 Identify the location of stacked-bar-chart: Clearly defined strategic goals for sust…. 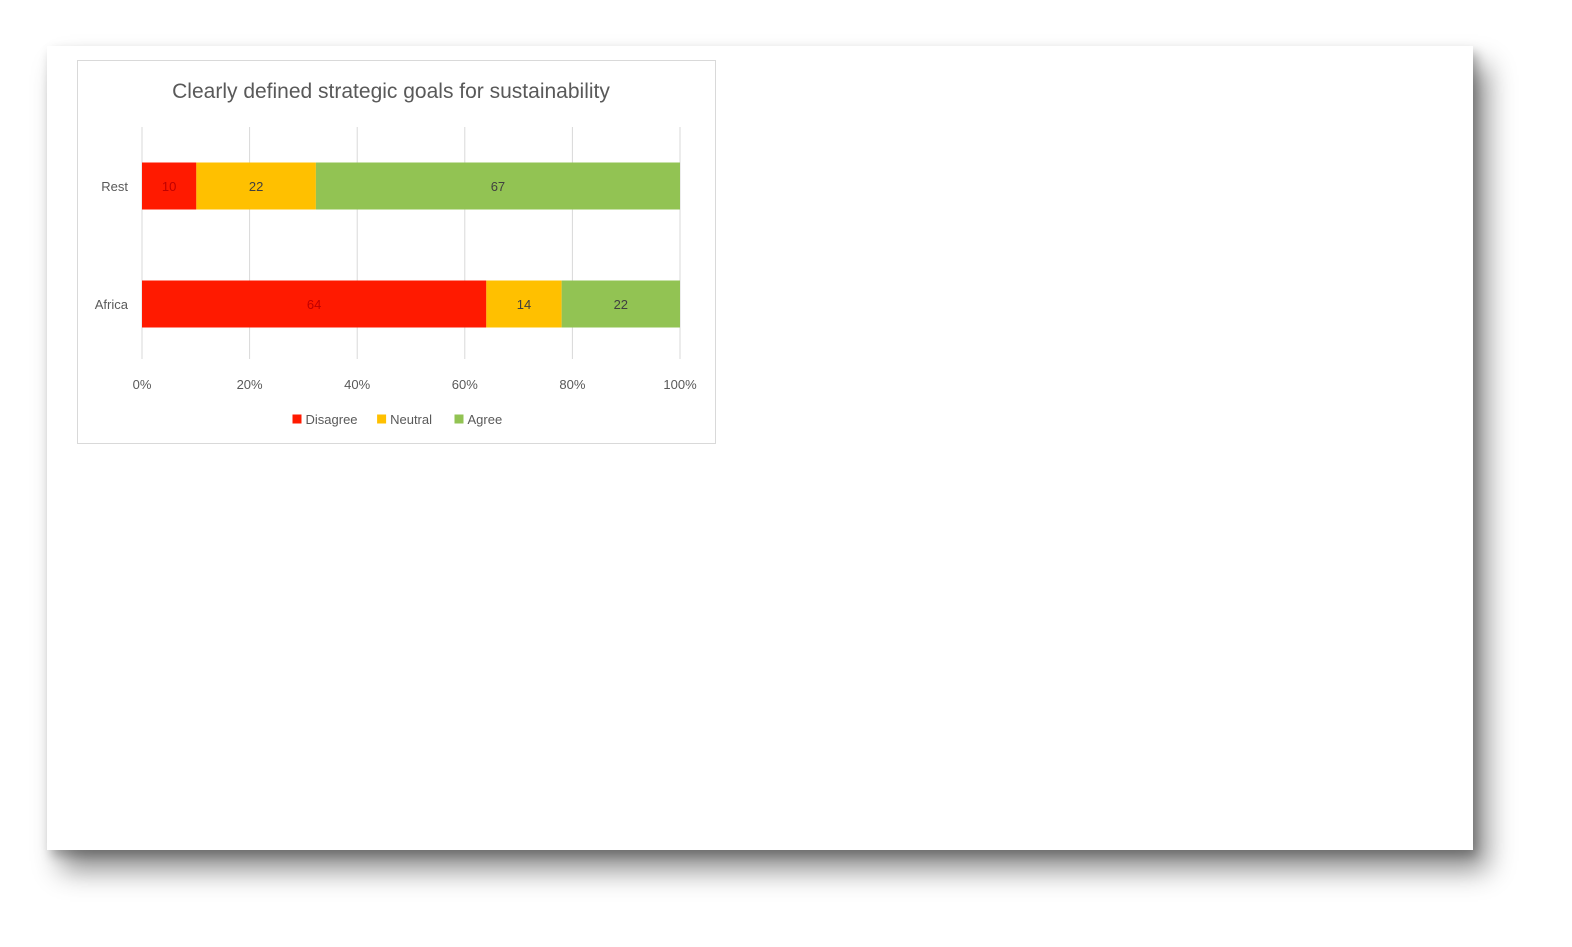
(396, 253).